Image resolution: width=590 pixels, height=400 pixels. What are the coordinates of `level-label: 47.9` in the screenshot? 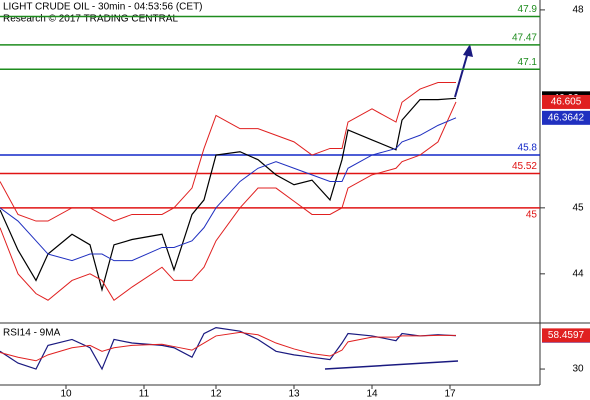 It's located at (528, 9).